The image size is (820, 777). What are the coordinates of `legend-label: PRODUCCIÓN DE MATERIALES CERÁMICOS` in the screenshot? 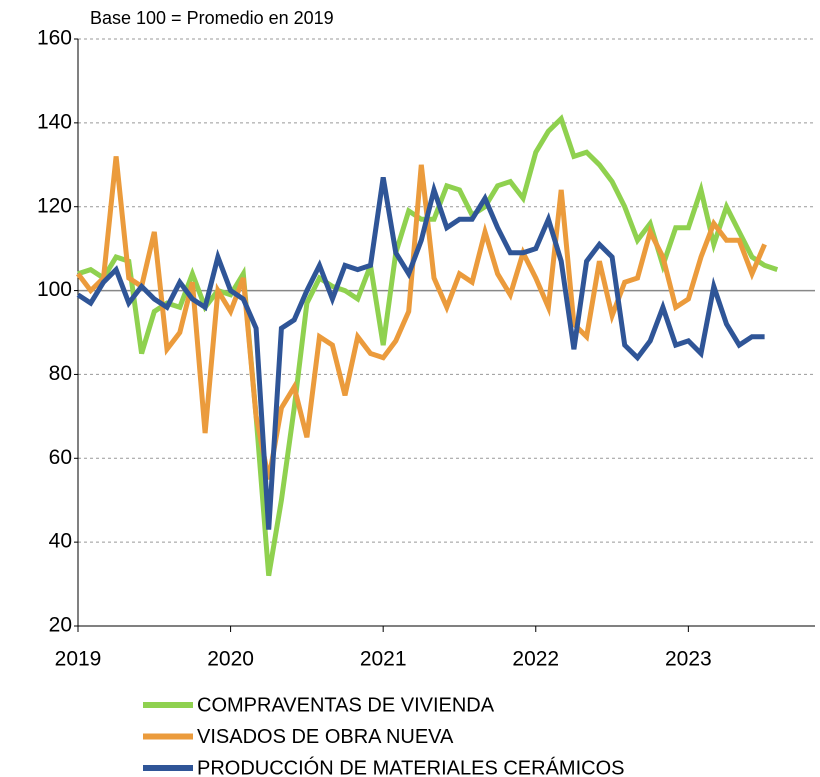 It's located at (410, 766).